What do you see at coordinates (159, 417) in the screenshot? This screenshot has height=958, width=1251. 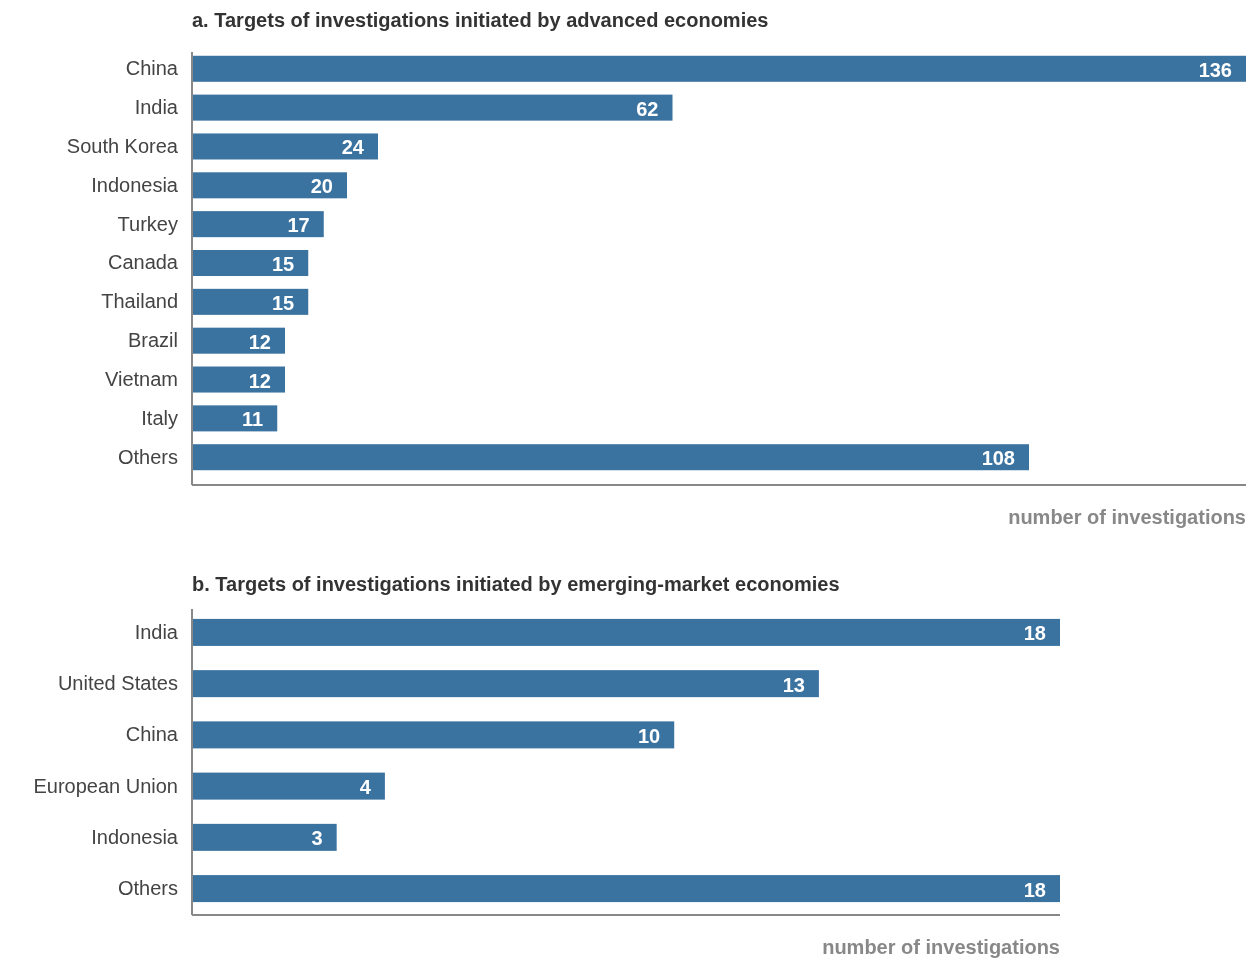 I see `y-tick-label: Italy` at bounding box center [159, 417].